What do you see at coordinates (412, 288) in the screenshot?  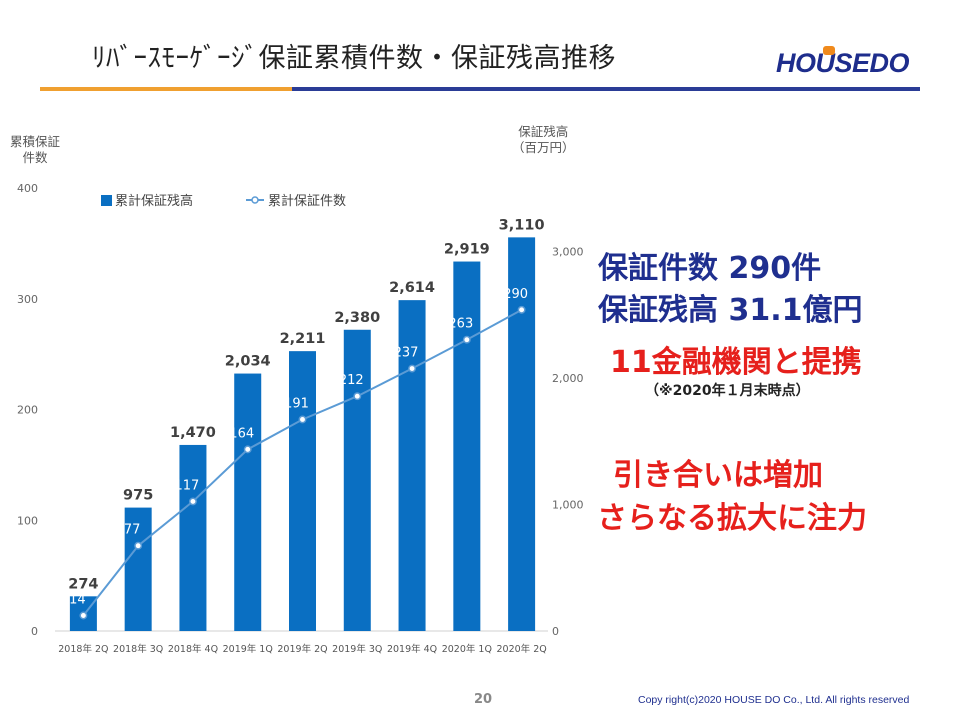 I see `bar-value-label: 2,614` at bounding box center [412, 288].